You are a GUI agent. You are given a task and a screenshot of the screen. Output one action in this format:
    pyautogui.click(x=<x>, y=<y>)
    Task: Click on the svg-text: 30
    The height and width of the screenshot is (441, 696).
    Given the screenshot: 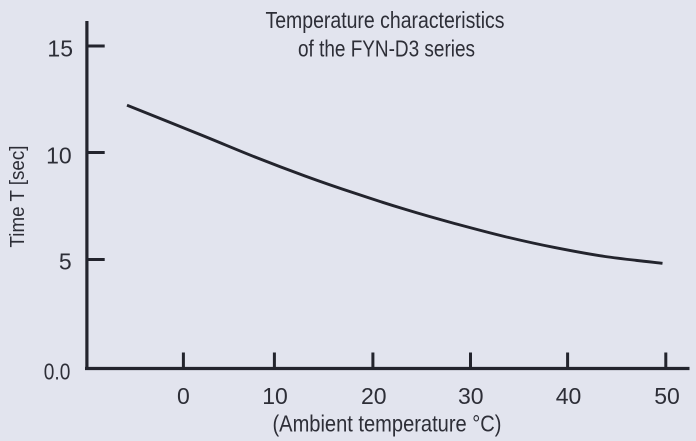 What is the action you would take?
    pyautogui.click(x=471, y=396)
    